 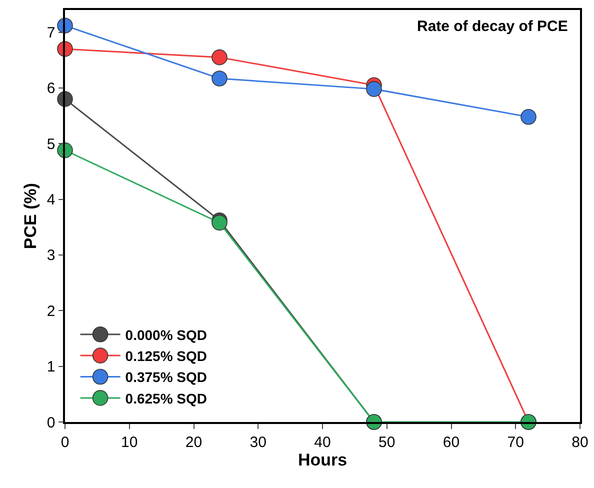 What do you see at coordinates (51, 367) in the screenshot?
I see `y-tick-label: 1` at bounding box center [51, 367].